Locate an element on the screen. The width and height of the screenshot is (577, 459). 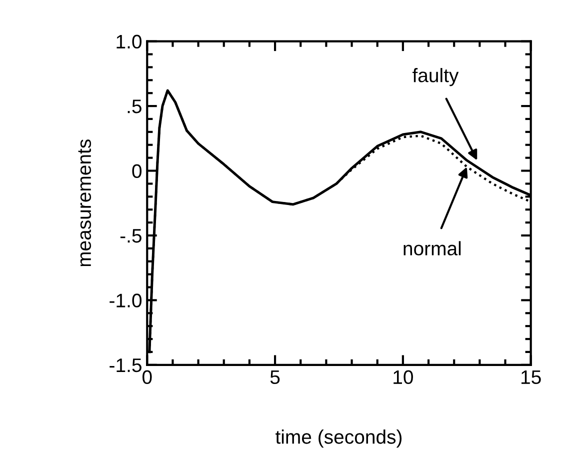
x-tick-label: 10 is located at coordinates (403, 377).